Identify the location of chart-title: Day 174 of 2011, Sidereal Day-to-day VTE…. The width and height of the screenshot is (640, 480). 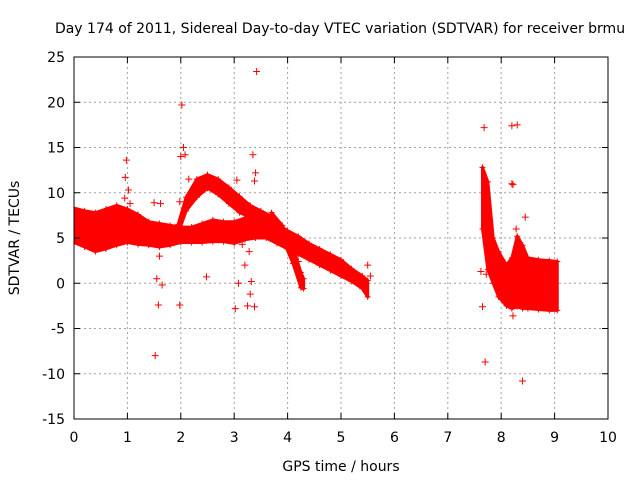
(340, 29).